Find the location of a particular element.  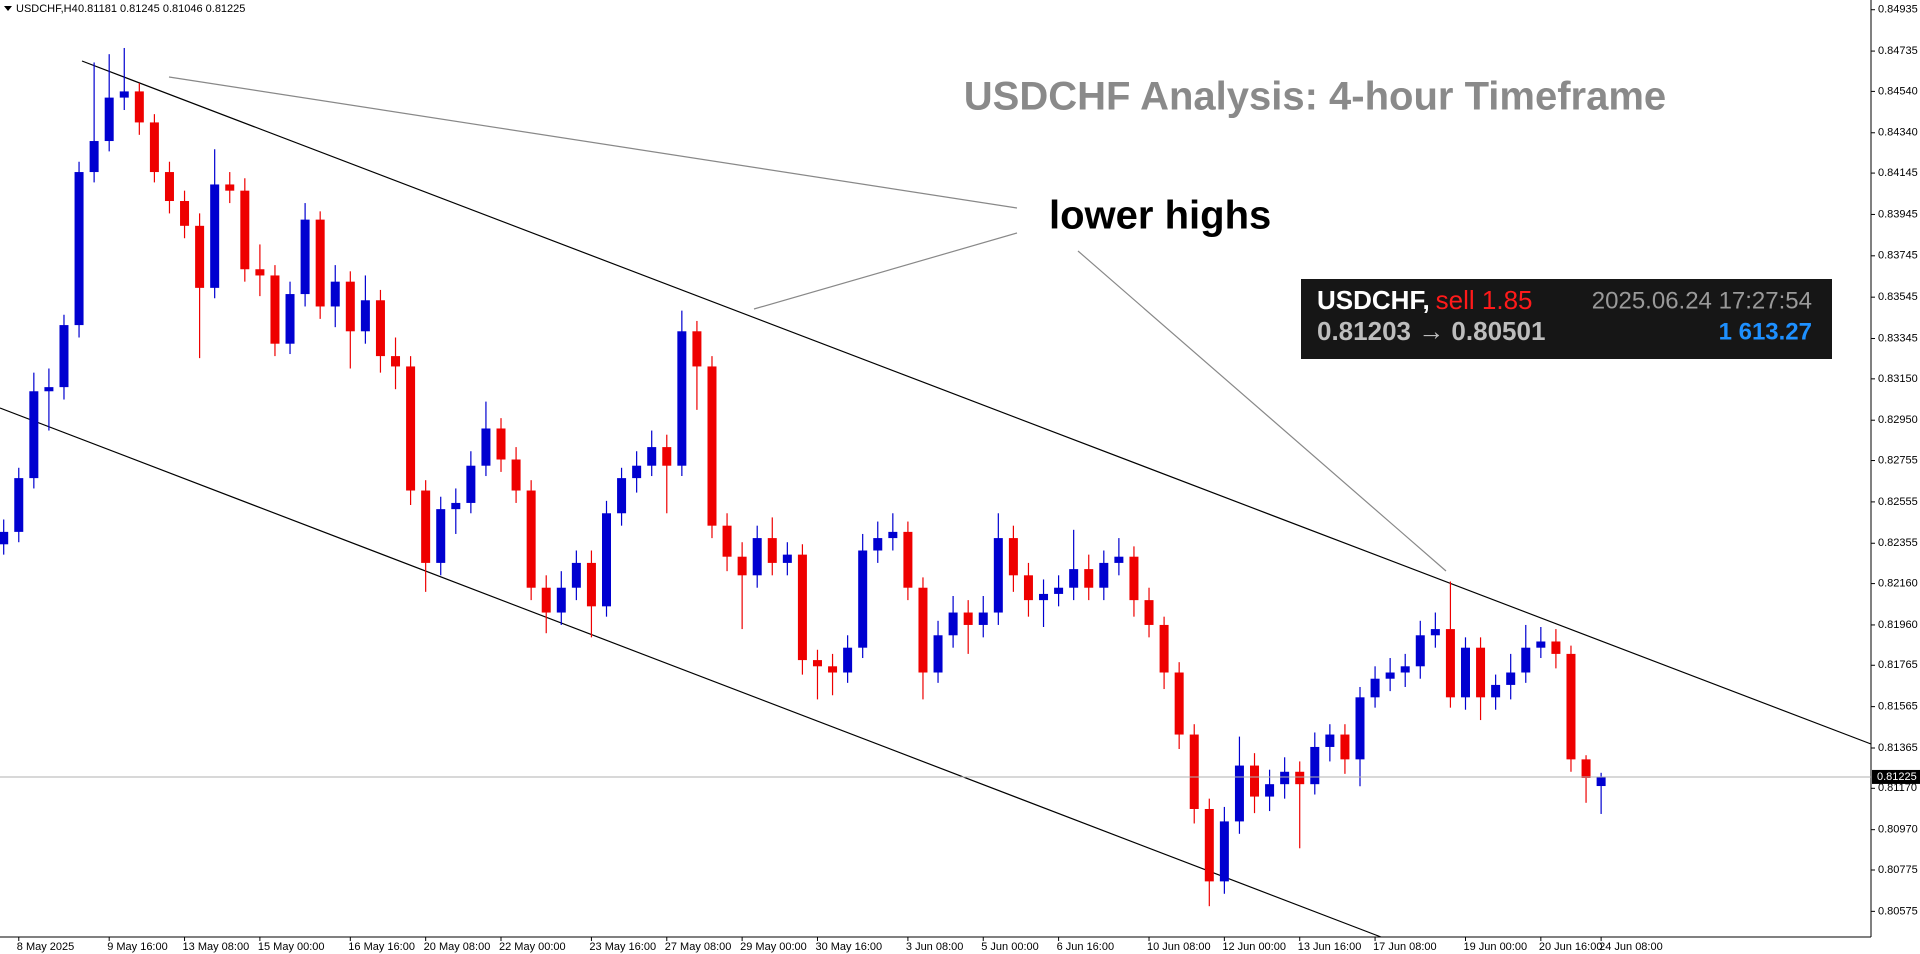

annotation: lower highs is located at coordinates (1160, 216).